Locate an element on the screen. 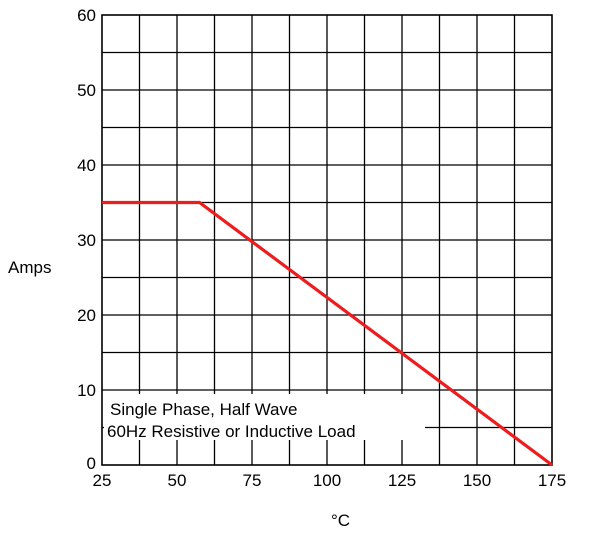 The width and height of the screenshot is (589, 536). annotation-background is located at coordinates (264, 417).